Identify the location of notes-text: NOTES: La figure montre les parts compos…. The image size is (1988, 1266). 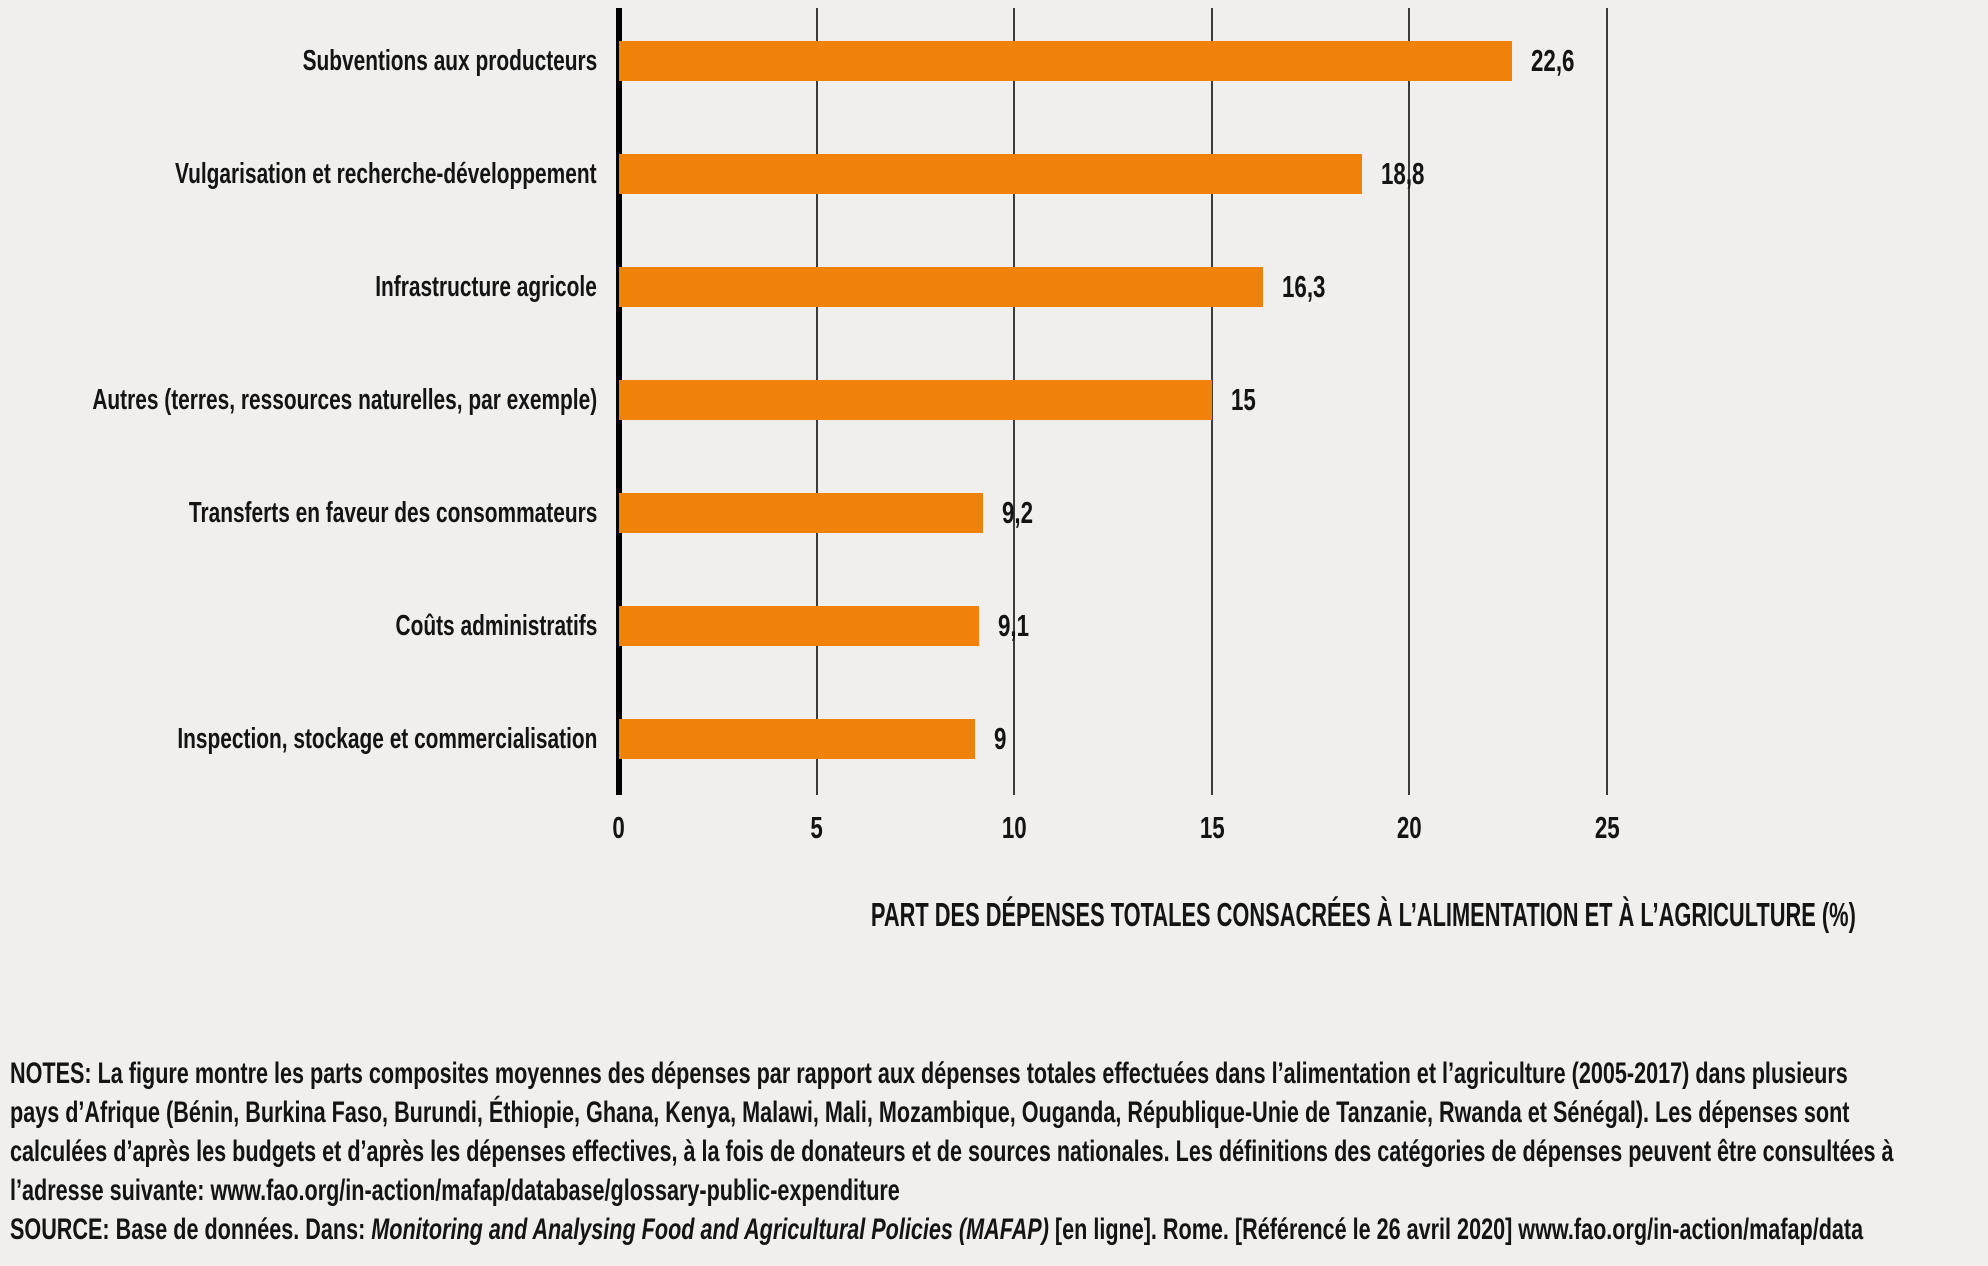
(929, 1073).